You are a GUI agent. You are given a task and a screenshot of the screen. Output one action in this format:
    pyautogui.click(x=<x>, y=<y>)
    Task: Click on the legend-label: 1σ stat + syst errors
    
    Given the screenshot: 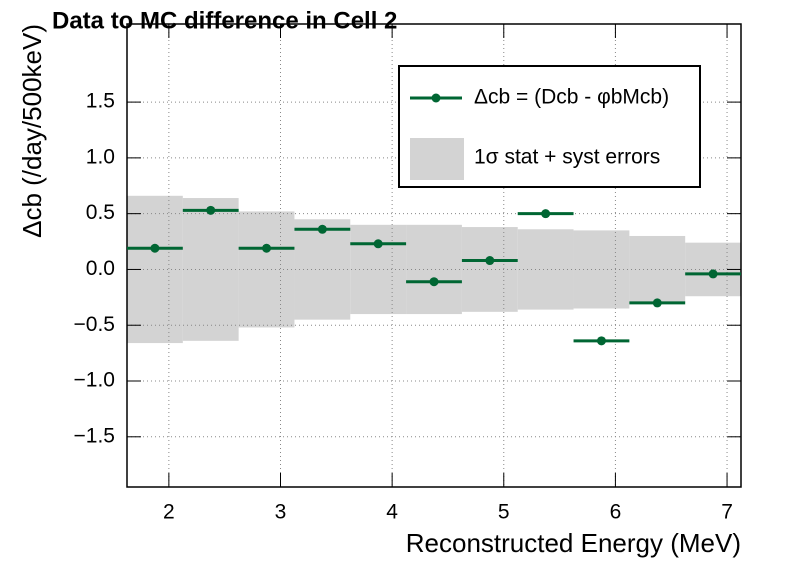 What is the action you would take?
    pyautogui.click(x=567, y=157)
    